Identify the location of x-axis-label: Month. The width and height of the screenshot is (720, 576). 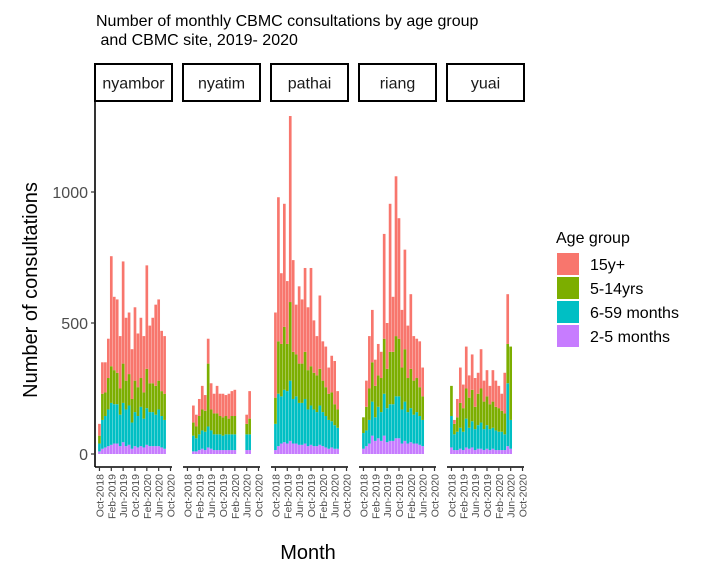
(308, 553).